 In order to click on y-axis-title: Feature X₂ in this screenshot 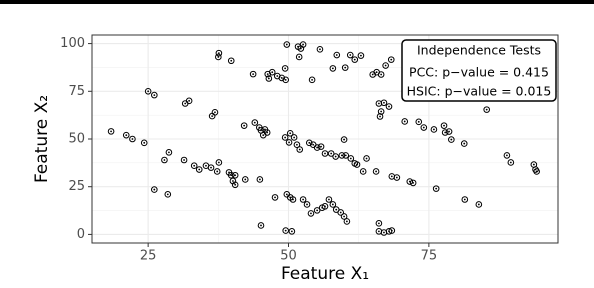, I will do `click(42, 139)`.